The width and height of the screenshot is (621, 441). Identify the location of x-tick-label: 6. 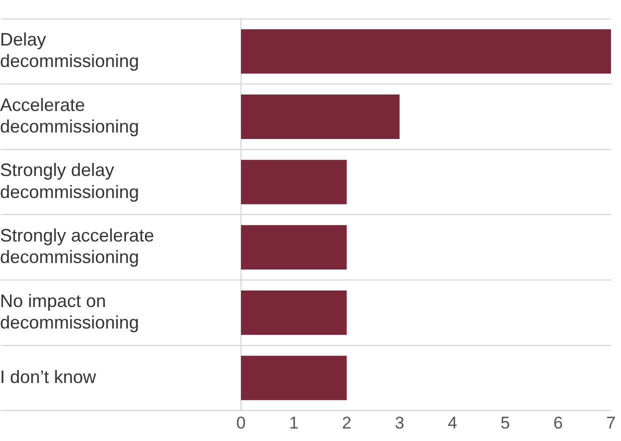
(558, 422).